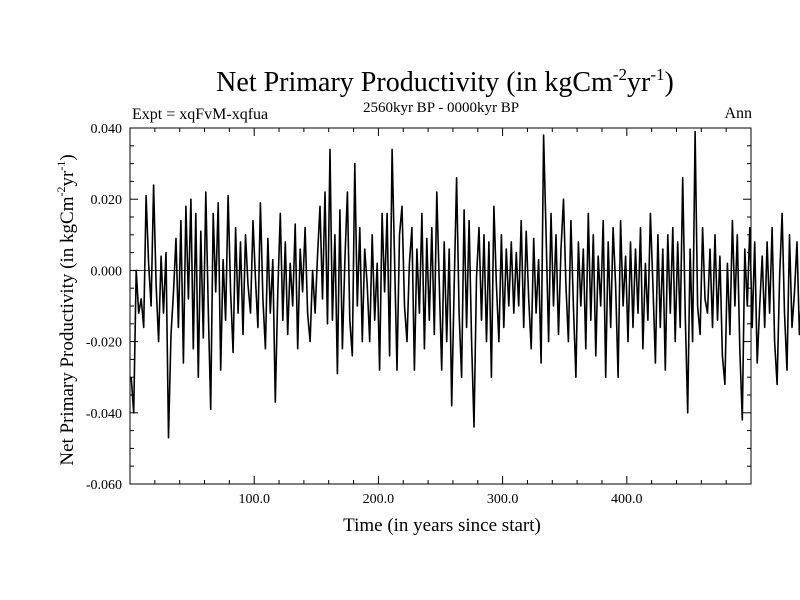  What do you see at coordinates (200, 114) in the screenshot?
I see `experiment-label: Expt = xqFvM-xqfua` at bounding box center [200, 114].